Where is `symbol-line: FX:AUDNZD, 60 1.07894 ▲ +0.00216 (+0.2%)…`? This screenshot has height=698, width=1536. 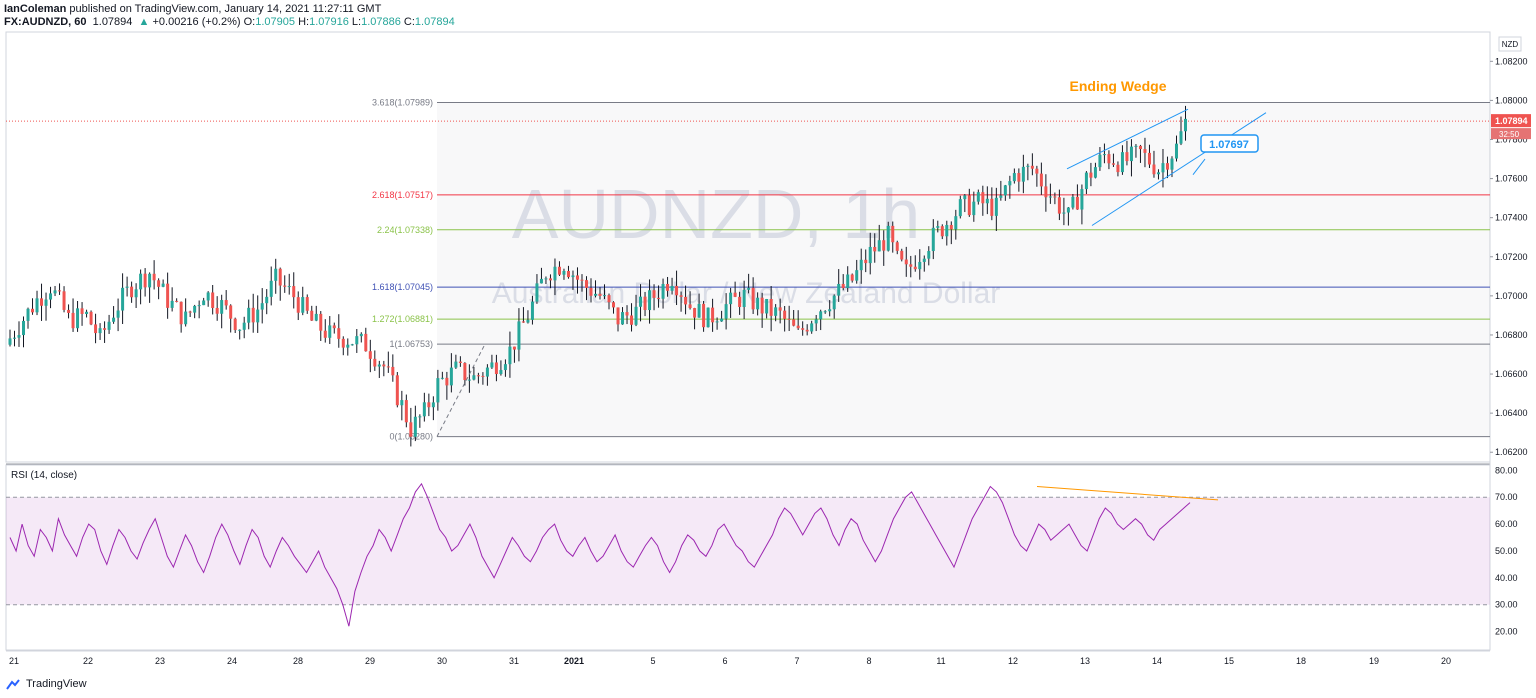
symbol-line: FX:AUDNZD, 60 1.07894 ▲ +0.00216 (+0.2%)… is located at coordinates (229, 22).